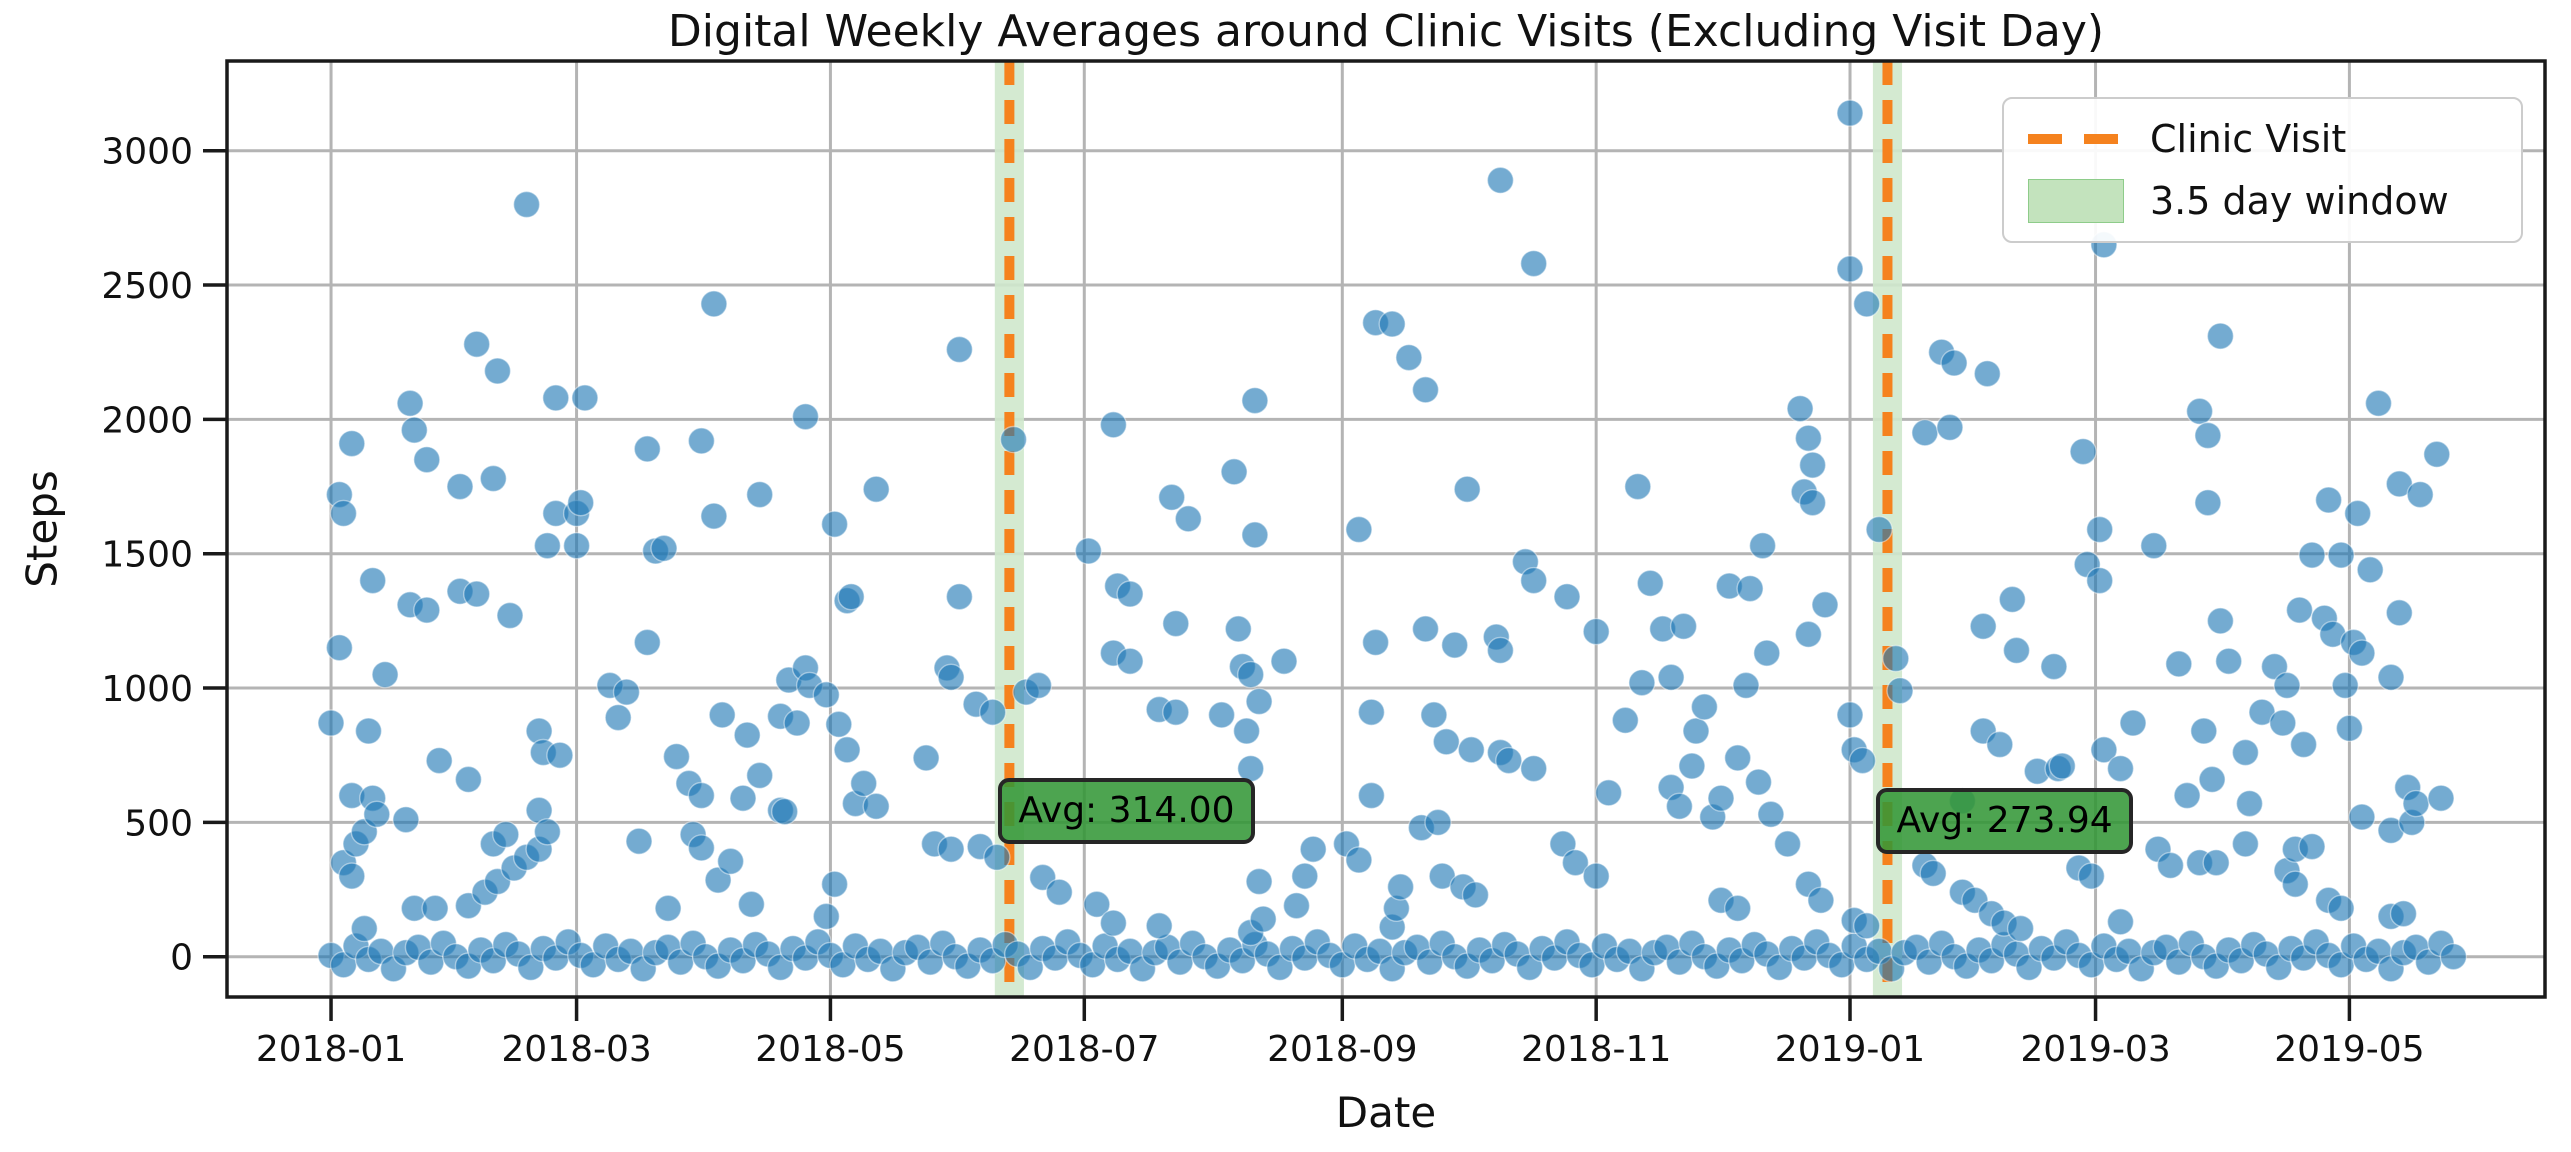 The image size is (2571, 1152). I want to click on legend-item-clinic-visit: Clinic Visit, so click(2262, 139).